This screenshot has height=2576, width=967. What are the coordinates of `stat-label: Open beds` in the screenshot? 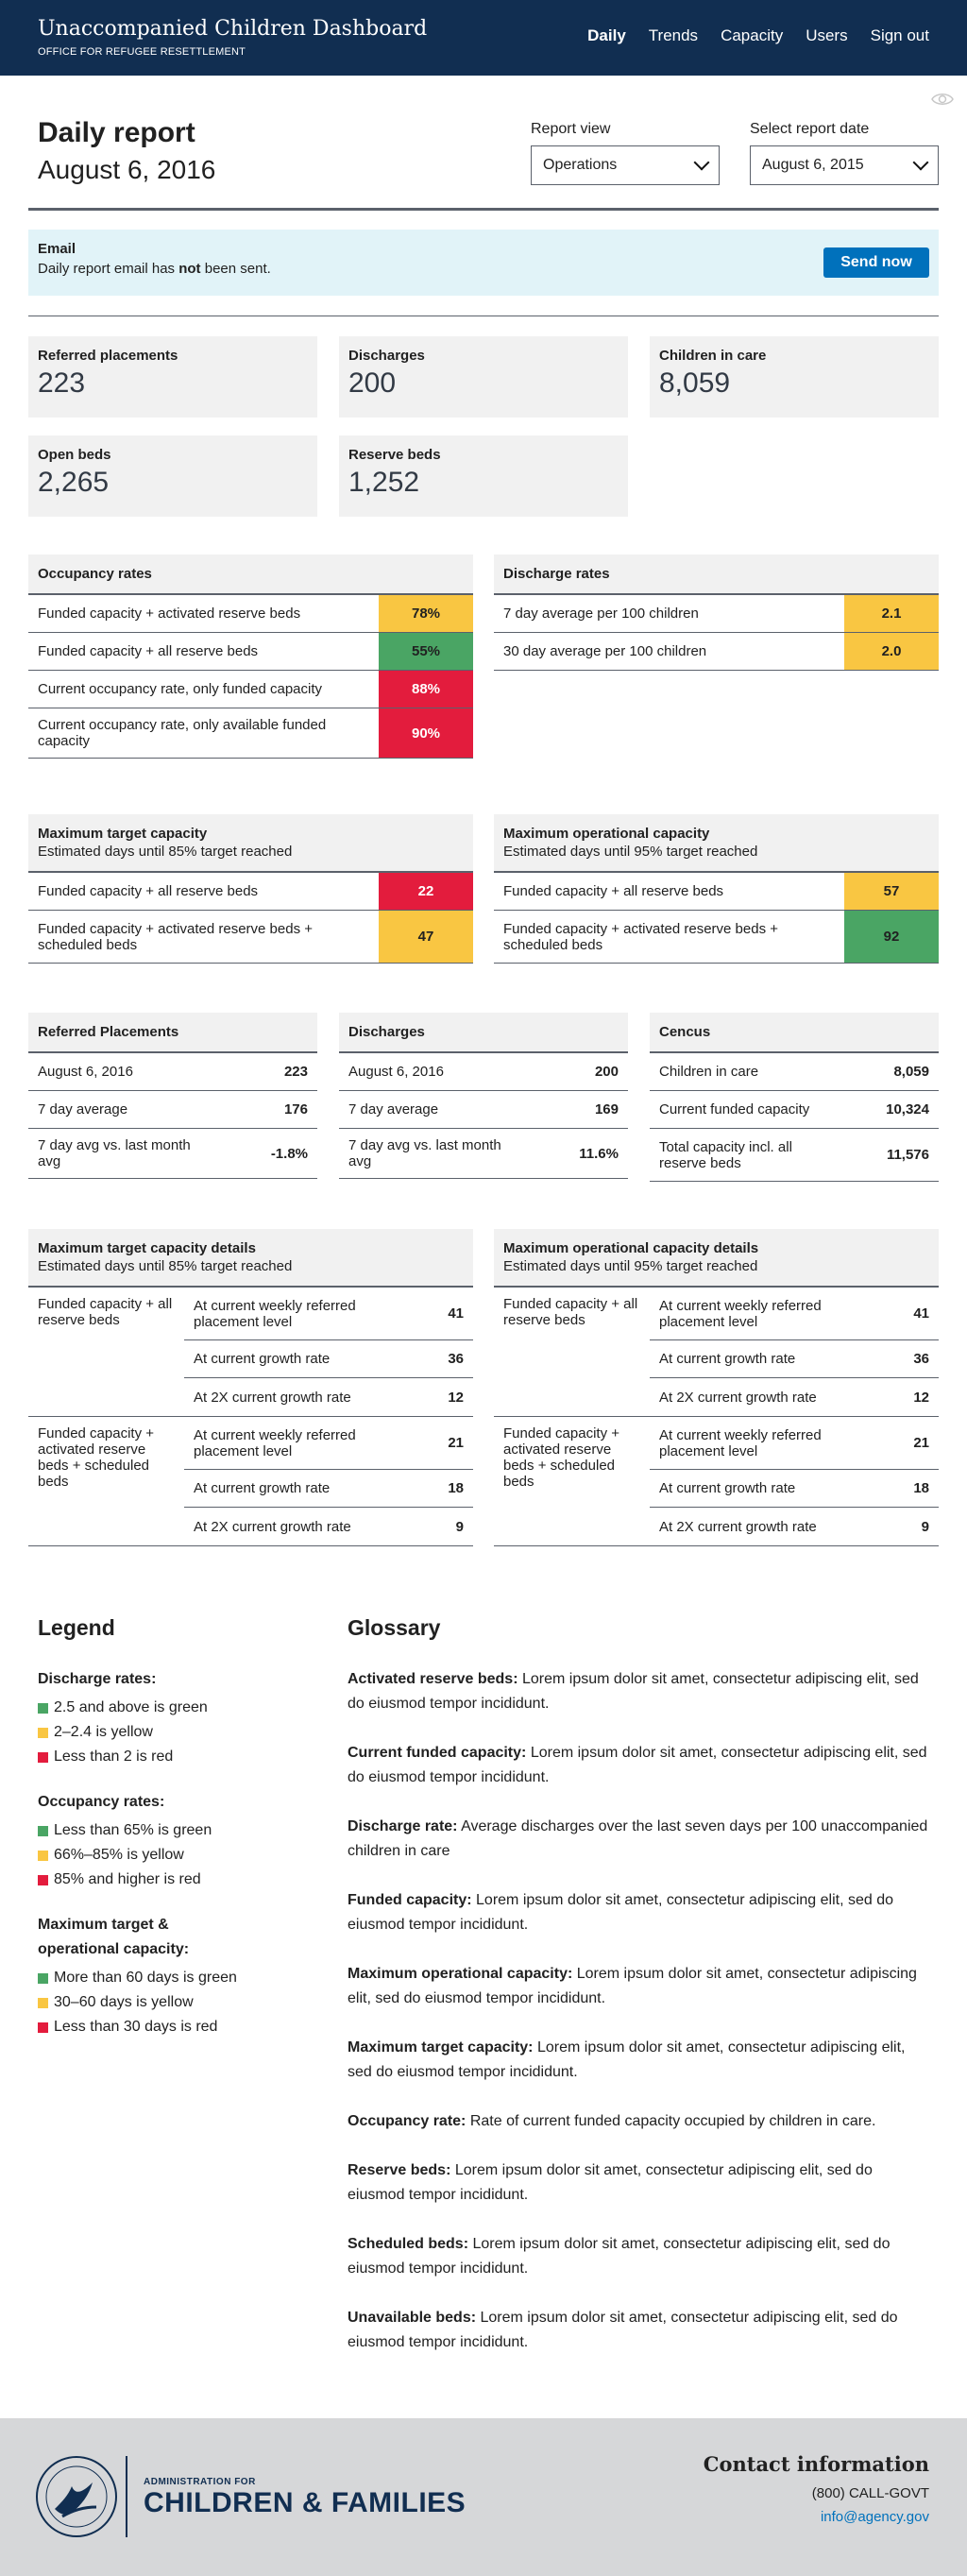 It's located at (74, 455).